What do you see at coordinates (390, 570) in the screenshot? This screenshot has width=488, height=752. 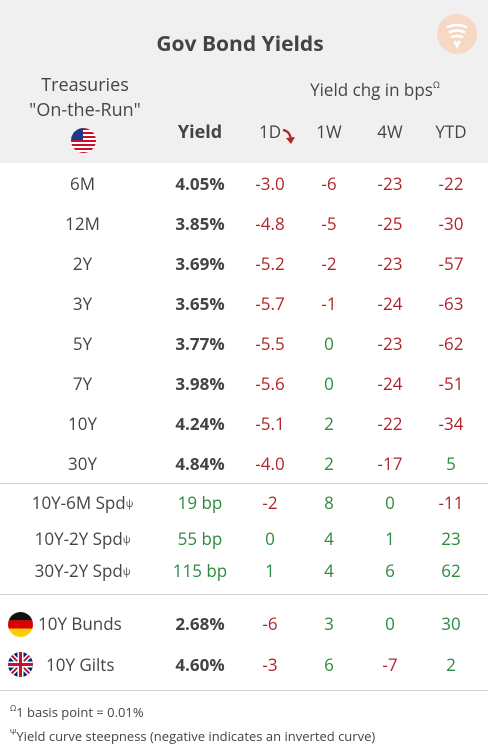 I see `spread-4w: 6` at bounding box center [390, 570].